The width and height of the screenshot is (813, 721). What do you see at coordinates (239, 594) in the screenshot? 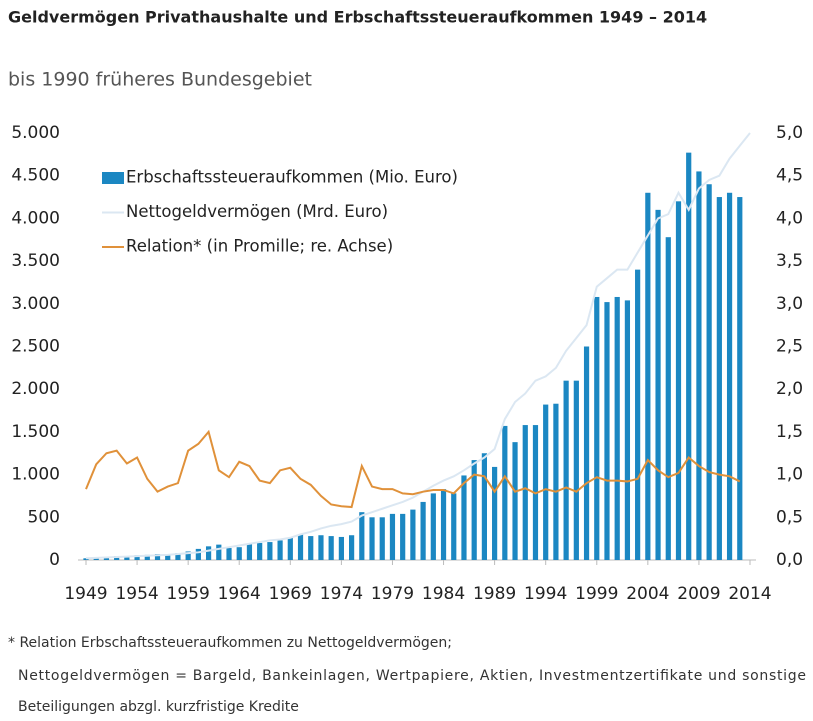
I see `x-tick-label: 1964` at bounding box center [239, 594].